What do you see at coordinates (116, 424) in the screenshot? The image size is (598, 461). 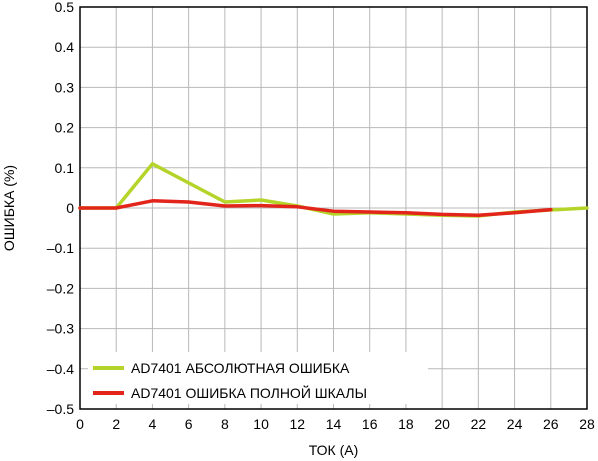 I see `x-tick-label: 2` at bounding box center [116, 424].